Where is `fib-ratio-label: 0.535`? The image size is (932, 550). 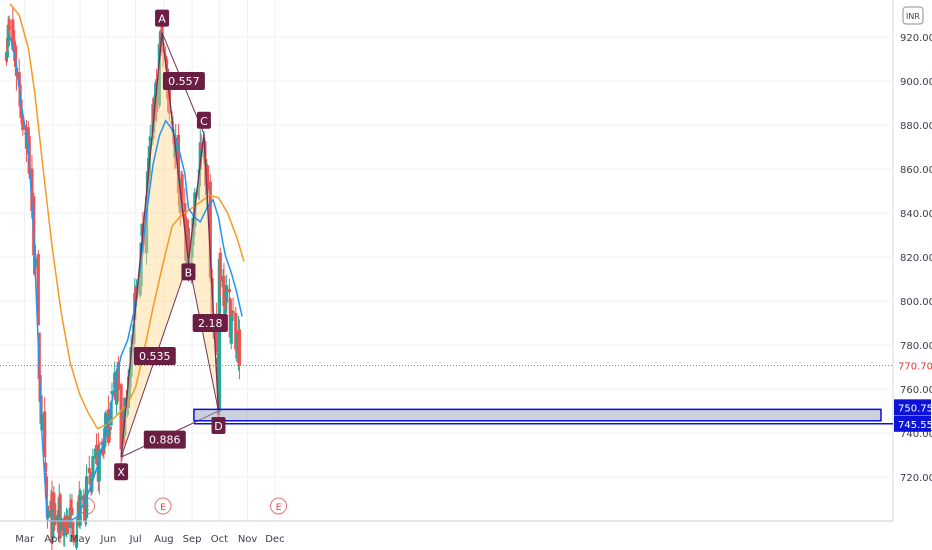 fib-ratio-label: 0.535 is located at coordinates (155, 356).